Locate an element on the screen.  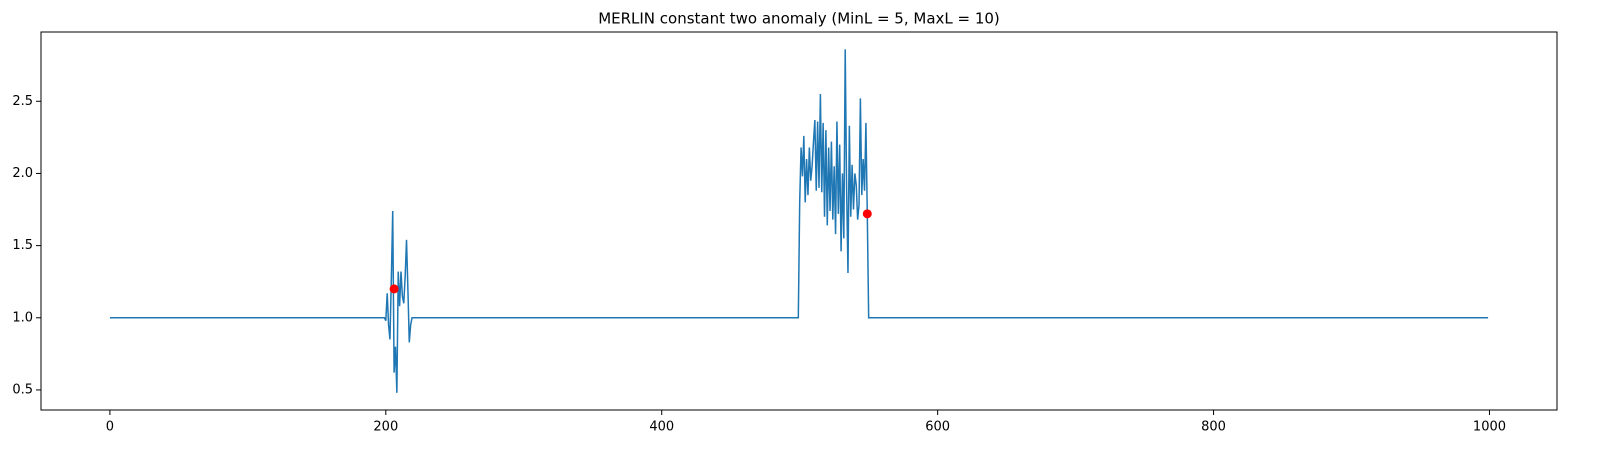
y-tick-label: 2.0 is located at coordinates (22, 173).